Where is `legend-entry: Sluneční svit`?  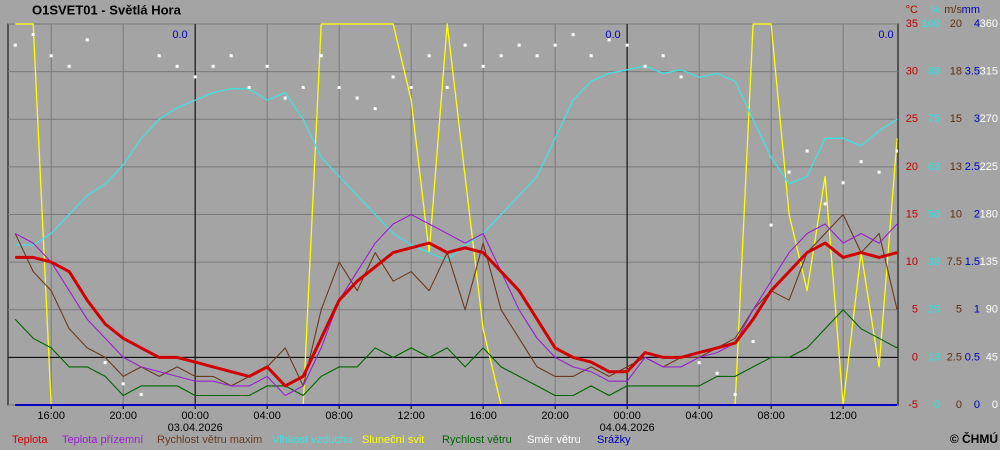 legend-entry: Sluneční svit is located at coordinates (393, 440).